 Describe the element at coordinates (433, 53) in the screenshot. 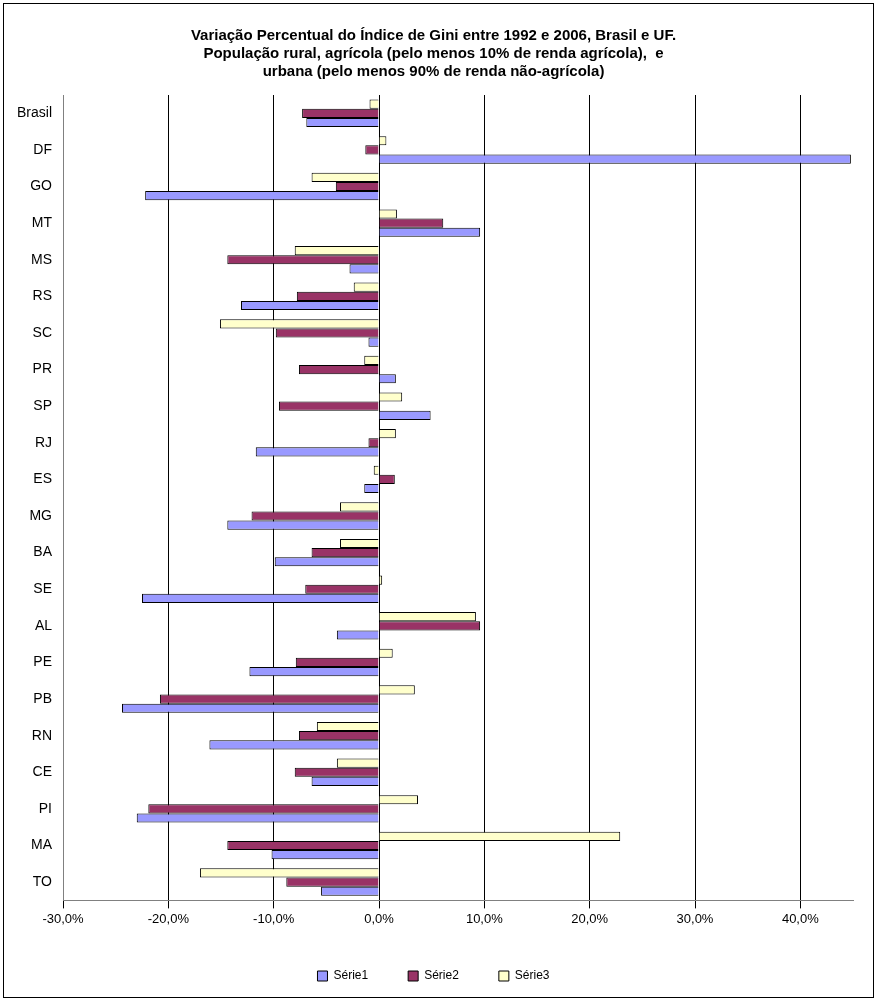

I see `text: População rural, agrícola (pelo menos 10% de renda agrícola), e` at that location.